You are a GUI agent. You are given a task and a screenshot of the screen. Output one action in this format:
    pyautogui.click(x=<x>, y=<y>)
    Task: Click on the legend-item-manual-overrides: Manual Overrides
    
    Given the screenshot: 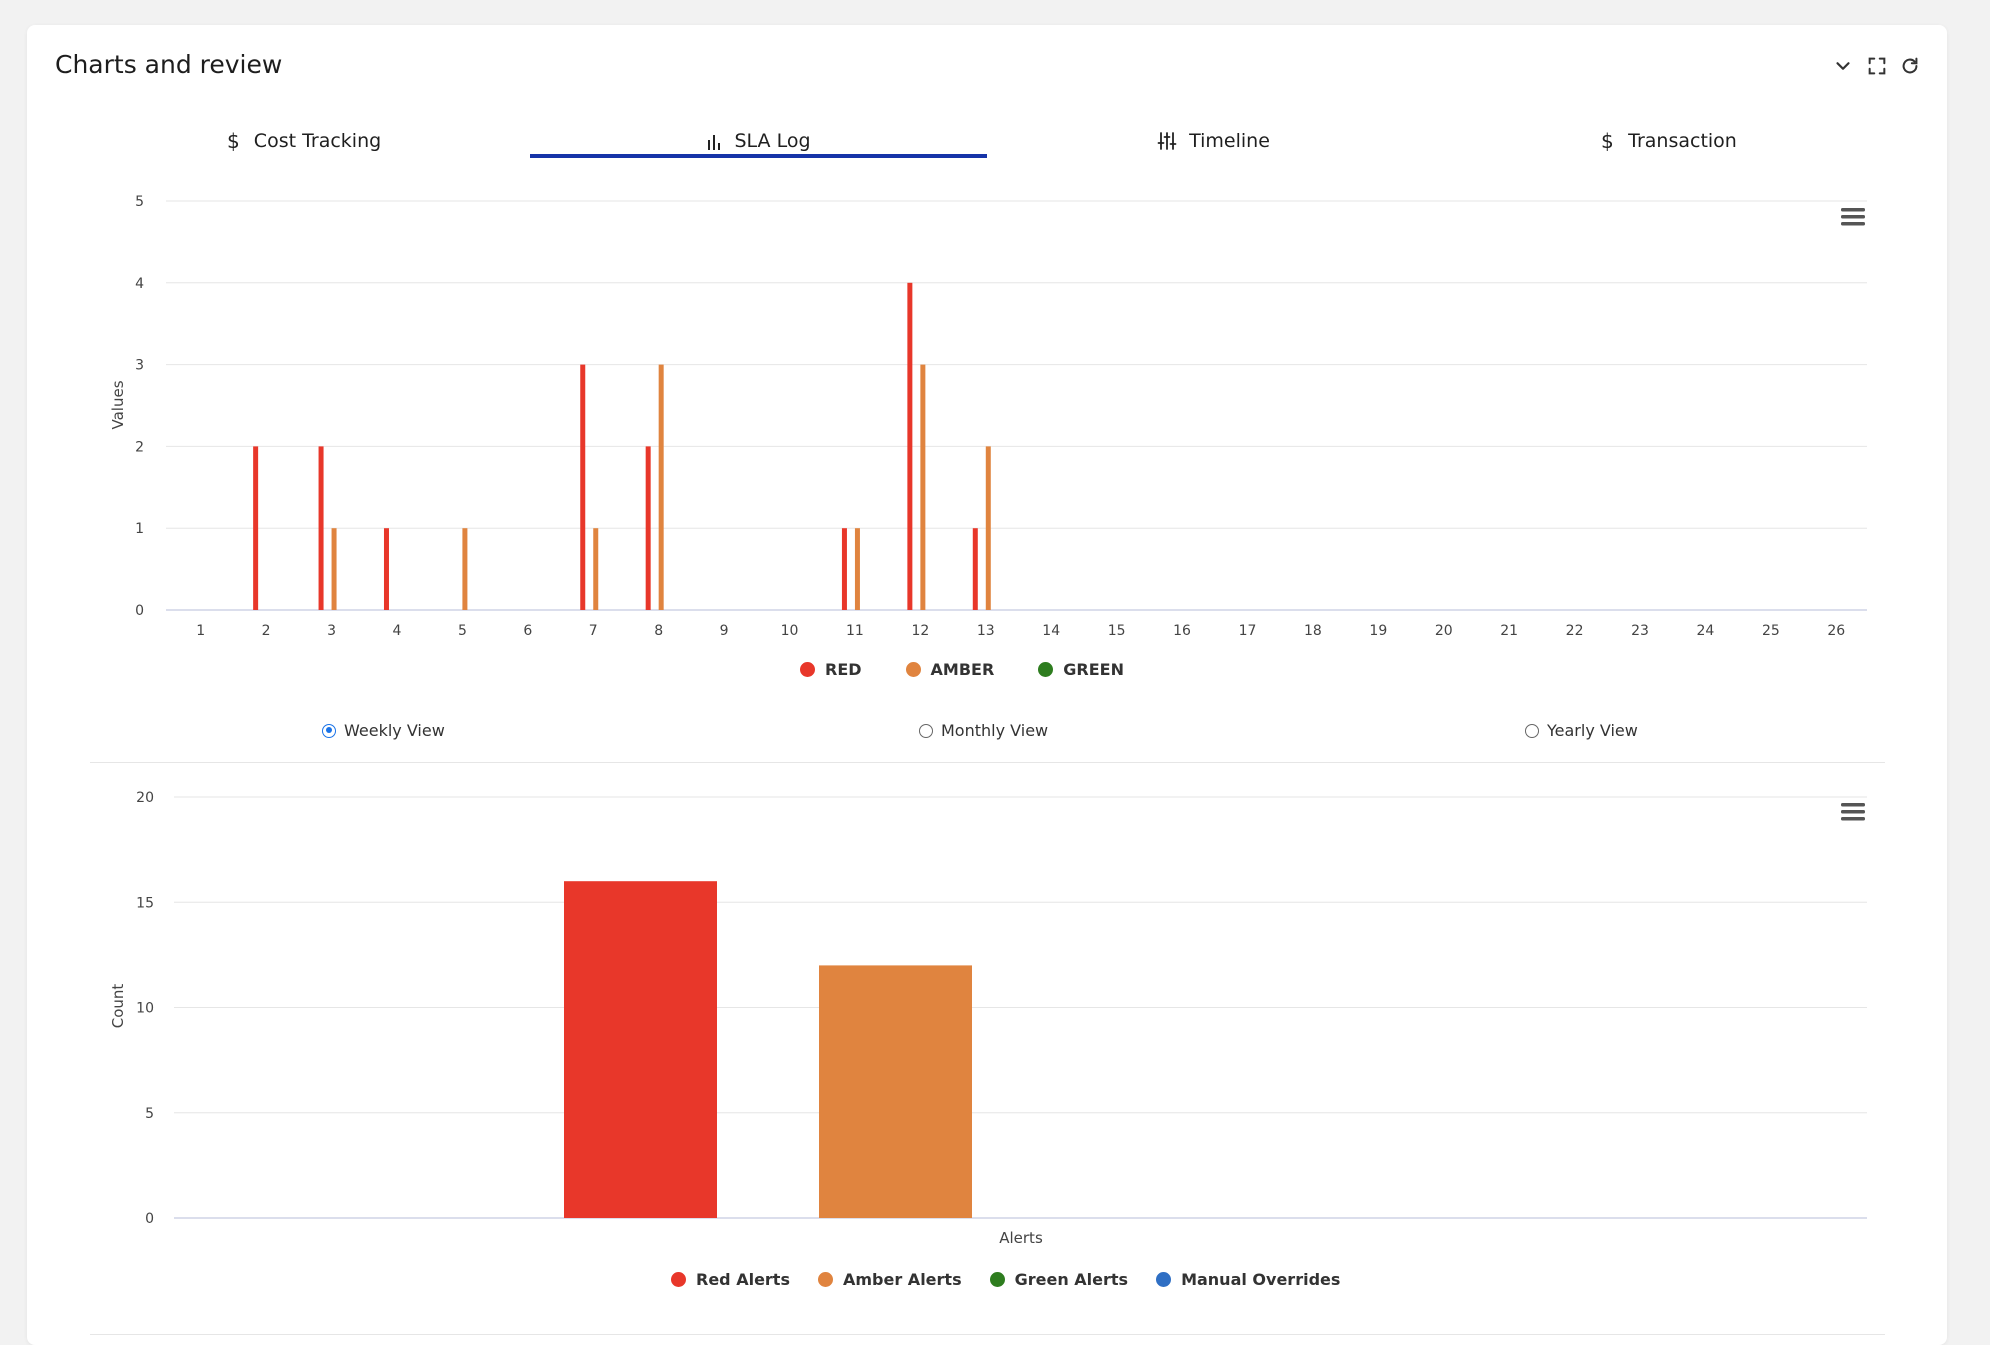 What is the action you would take?
    pyautogui.click(x=1248, y=1279)
    